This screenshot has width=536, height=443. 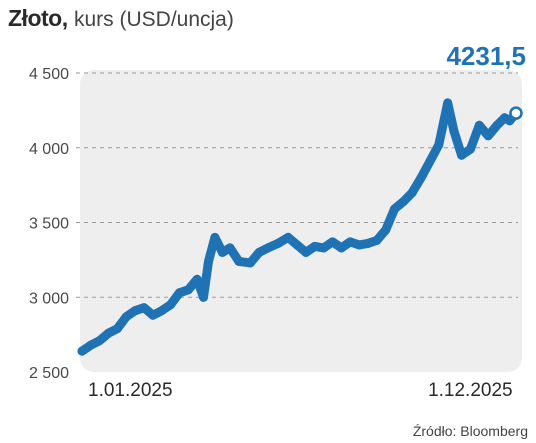 What do you see at coordinates (49, 373) in the screenshot?
I see `y-tick-label: 2 500` at bounding box center [49, 373].